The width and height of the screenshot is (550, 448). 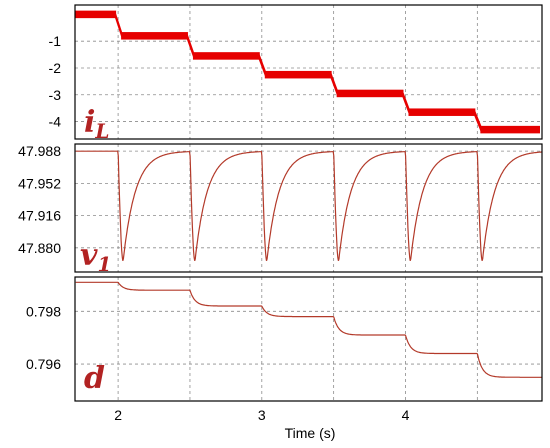 I want to click on signal-symbol: v, so click(x=89, y=255).